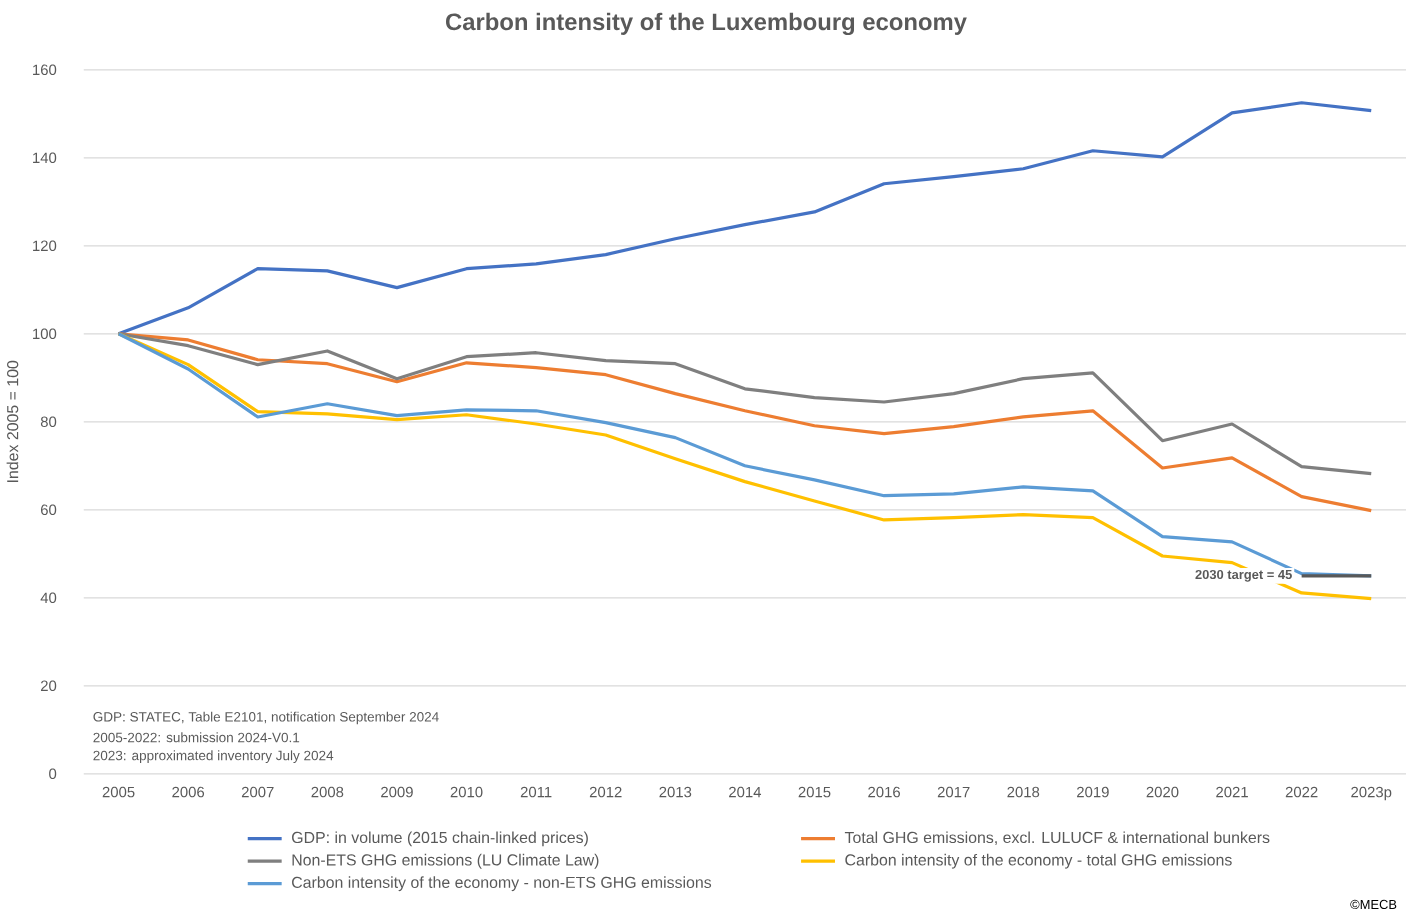 The image size is (1407, 916). What do you see at coordinates (53, 774) in the screenshot?
I see `y-tick-label: 0` at bounding box center [53, 774].